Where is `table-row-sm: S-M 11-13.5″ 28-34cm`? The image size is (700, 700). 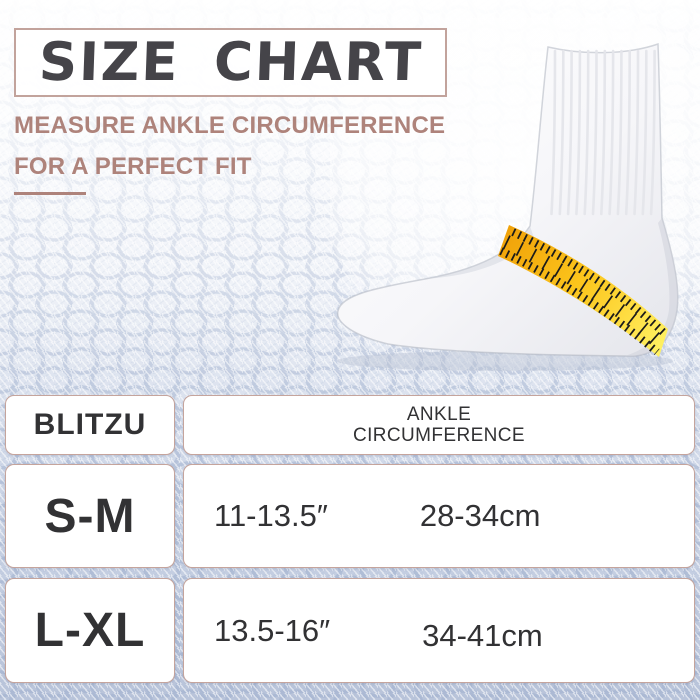 table-row-sm: S-M 11-13.5″ 28-34cm is located at coordinates (350, 516).